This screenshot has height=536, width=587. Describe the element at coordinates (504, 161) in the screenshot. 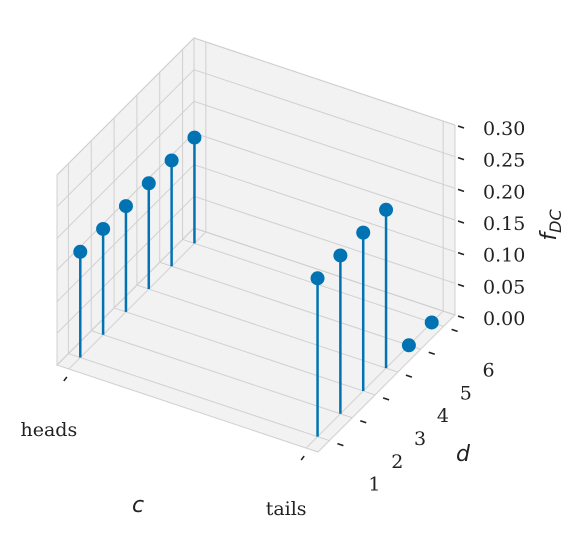

I see `z-tick-label: 0.25` at that location.